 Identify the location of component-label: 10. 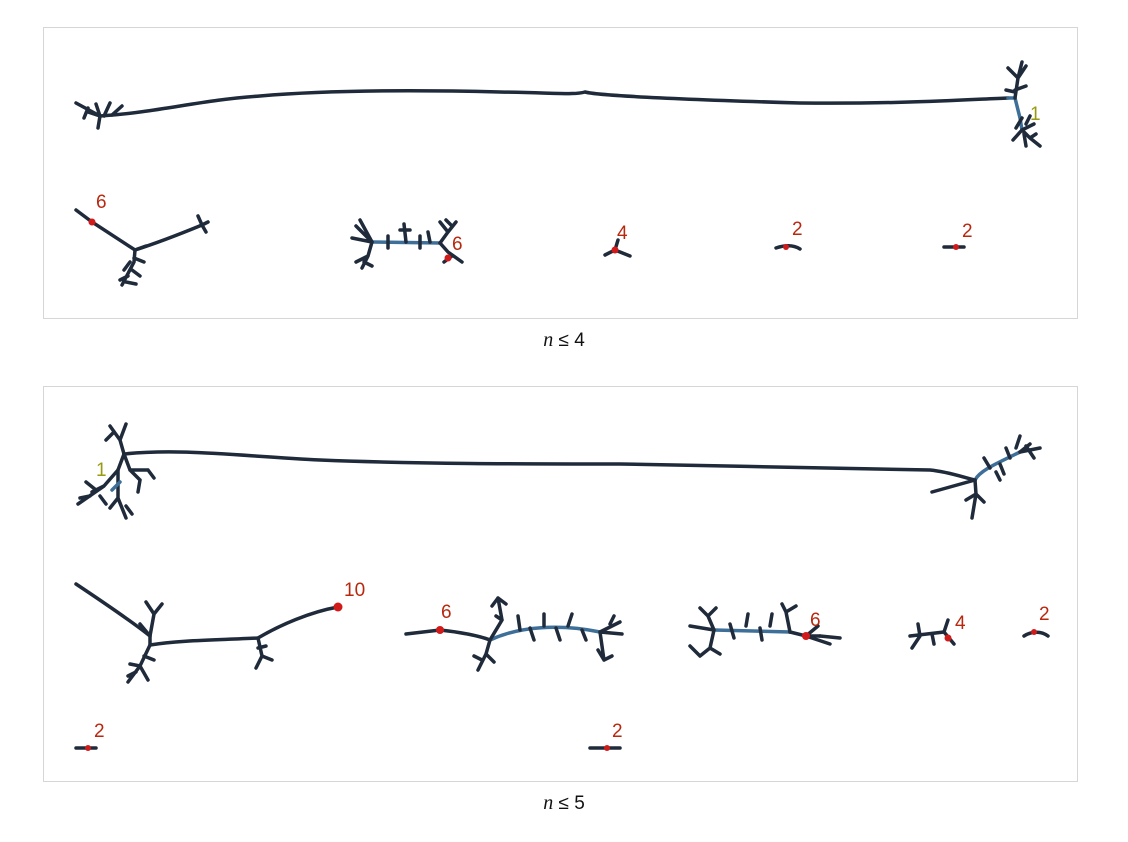
(354, 590).